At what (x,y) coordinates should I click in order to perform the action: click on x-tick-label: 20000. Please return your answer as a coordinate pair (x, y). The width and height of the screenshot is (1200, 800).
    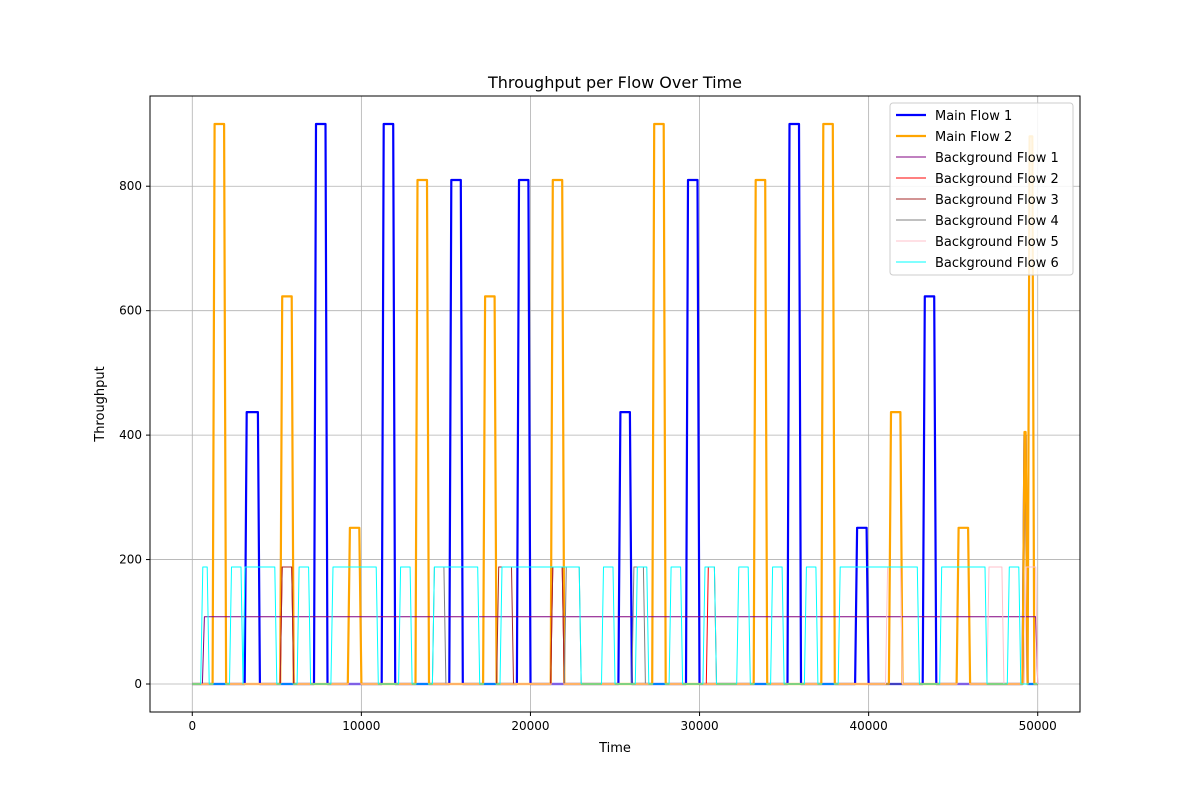
    Looking at the image, I should click on (530, 726).